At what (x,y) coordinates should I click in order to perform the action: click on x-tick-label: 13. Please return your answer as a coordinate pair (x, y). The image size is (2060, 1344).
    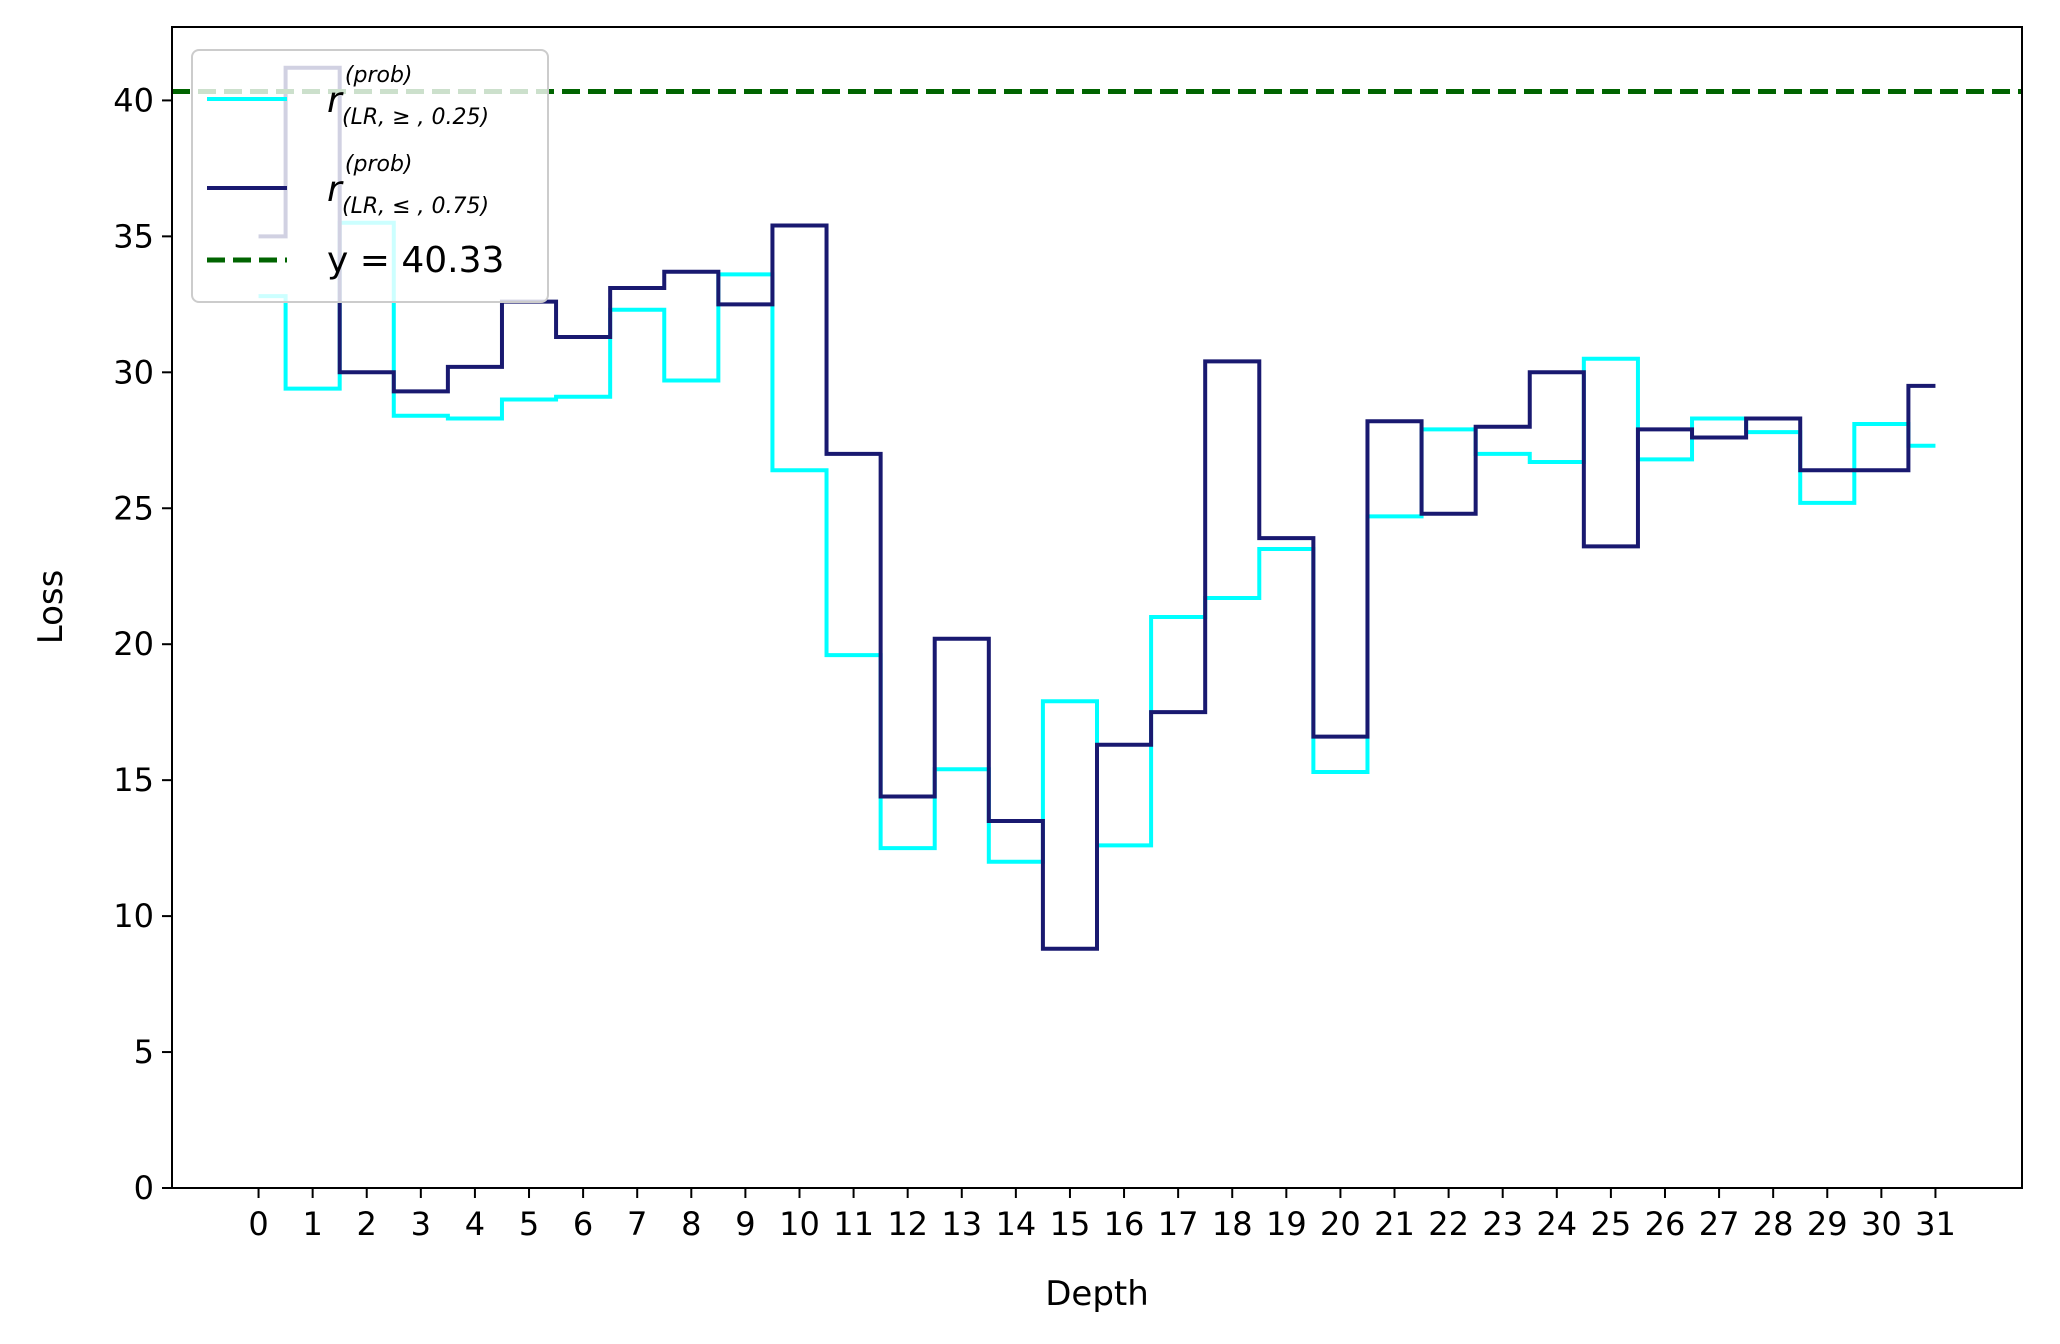
    Looking at the image, I should click on (961, 1224).